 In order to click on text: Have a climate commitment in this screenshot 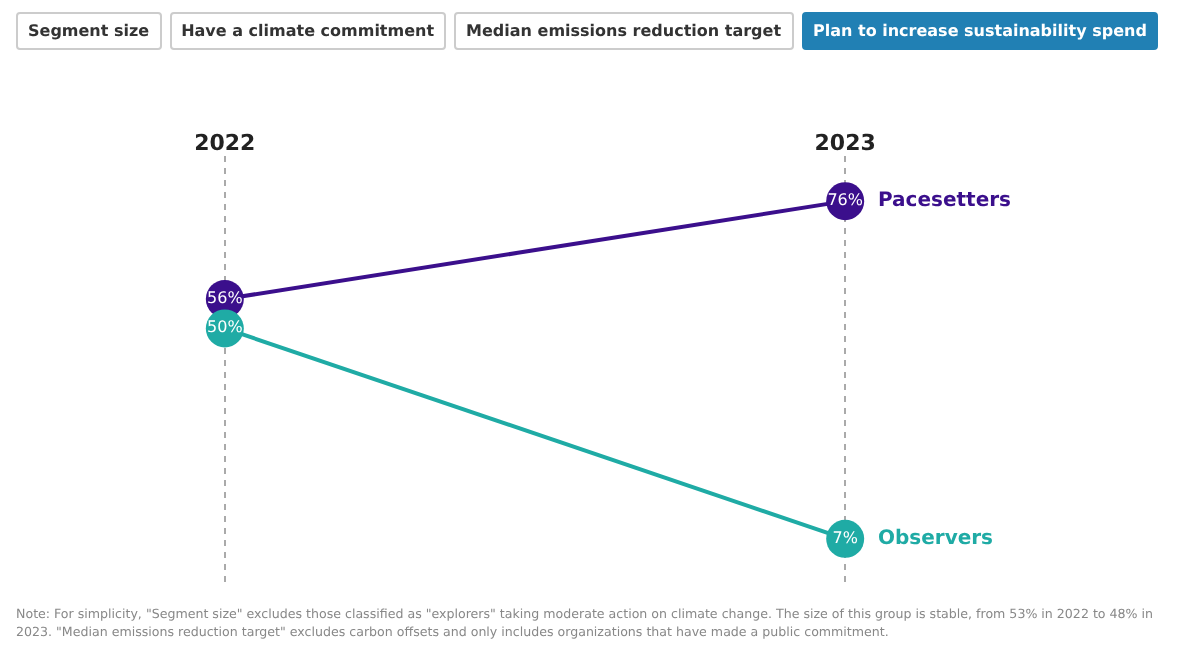, I will do `click(308, 31)`.